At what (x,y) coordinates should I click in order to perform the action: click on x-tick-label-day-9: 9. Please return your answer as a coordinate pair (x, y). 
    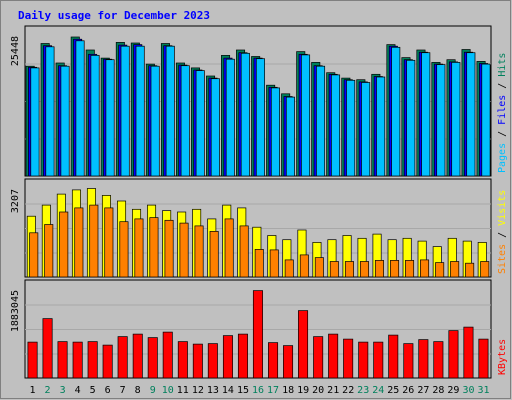
    Looking at the image, I should click on (153, 390).